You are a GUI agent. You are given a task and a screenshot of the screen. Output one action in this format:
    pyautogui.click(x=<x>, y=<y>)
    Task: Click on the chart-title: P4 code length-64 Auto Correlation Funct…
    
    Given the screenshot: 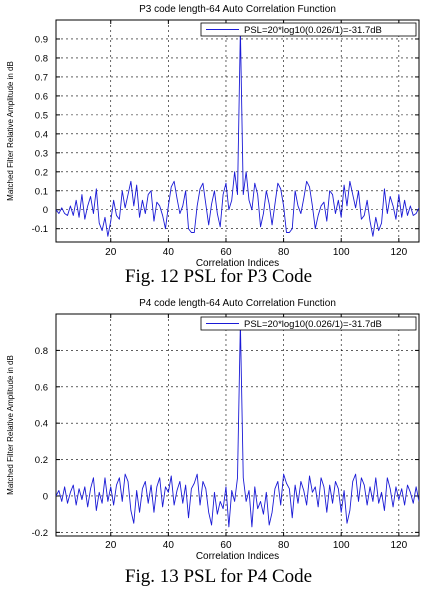 What is the action you would take?
    pyautogui.click(x=237, y=303)
    